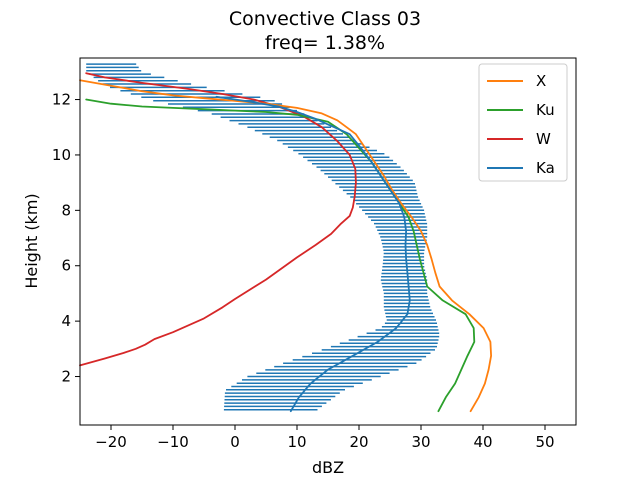  I want to click on chart-subtitle: freq= 1.38%, so click(325, 43).